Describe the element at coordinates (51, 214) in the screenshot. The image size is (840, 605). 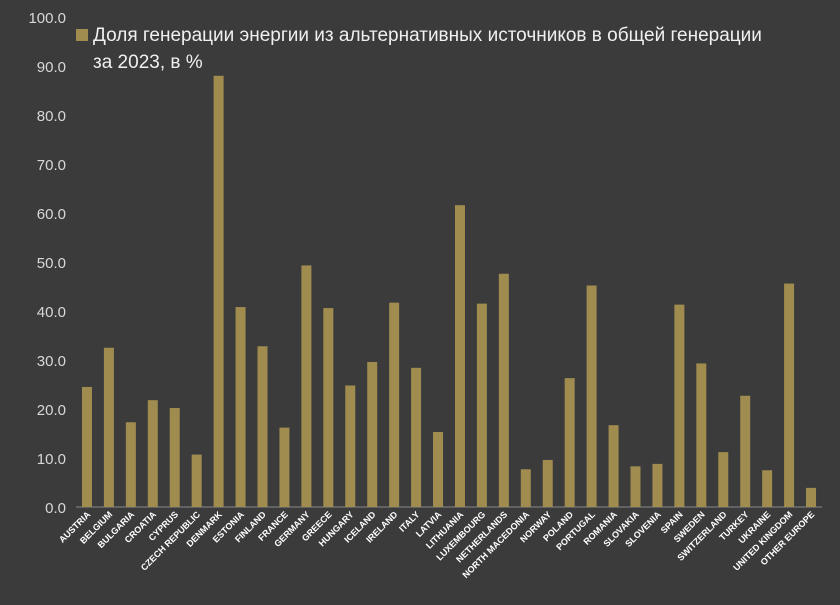
I see `y-tick-label: 60.0` at that location.